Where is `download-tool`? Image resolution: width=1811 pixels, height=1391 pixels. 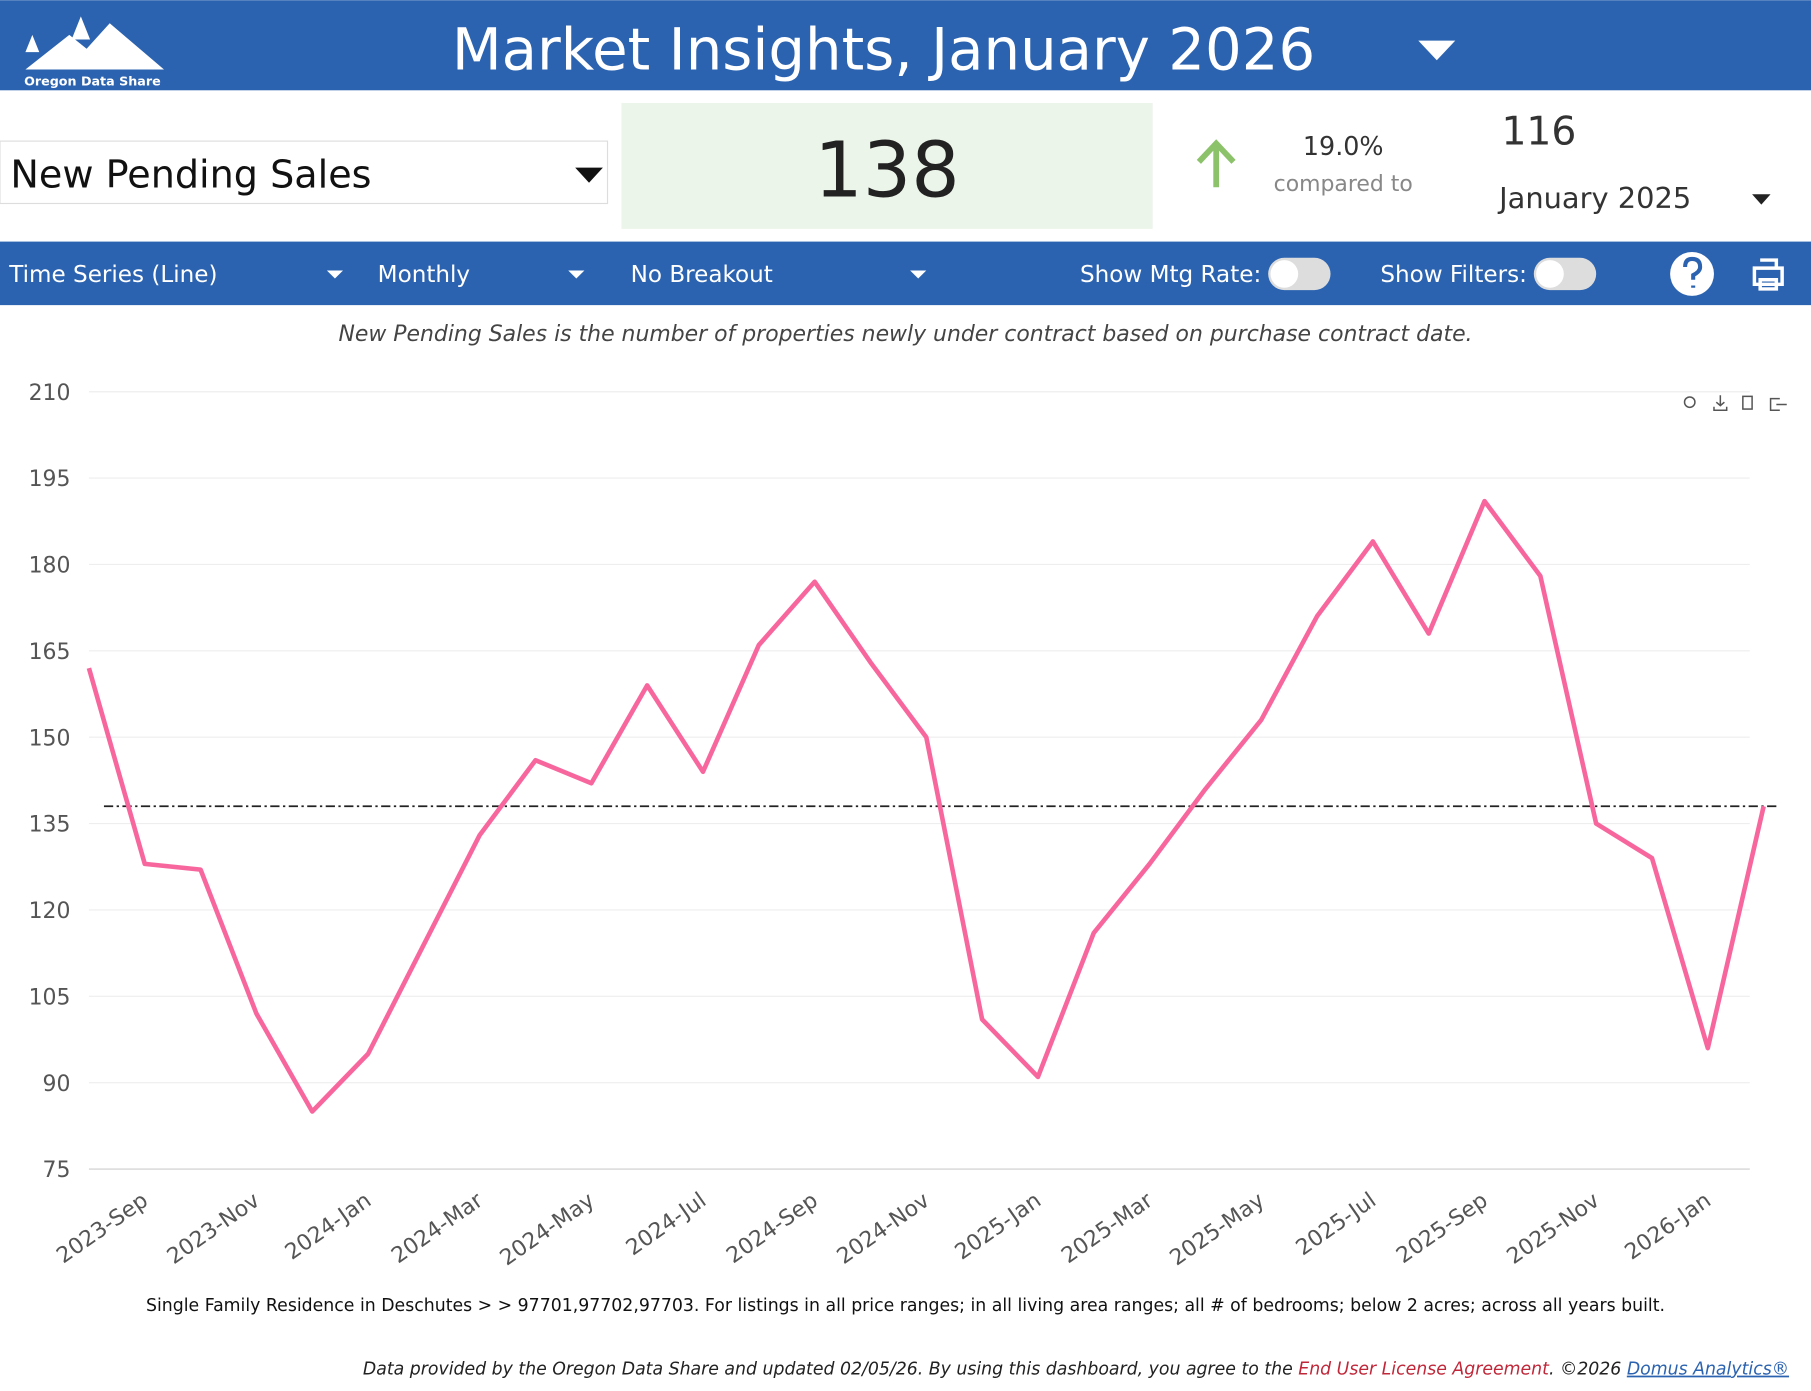
download-tool is located at coordinates (1720, 403).